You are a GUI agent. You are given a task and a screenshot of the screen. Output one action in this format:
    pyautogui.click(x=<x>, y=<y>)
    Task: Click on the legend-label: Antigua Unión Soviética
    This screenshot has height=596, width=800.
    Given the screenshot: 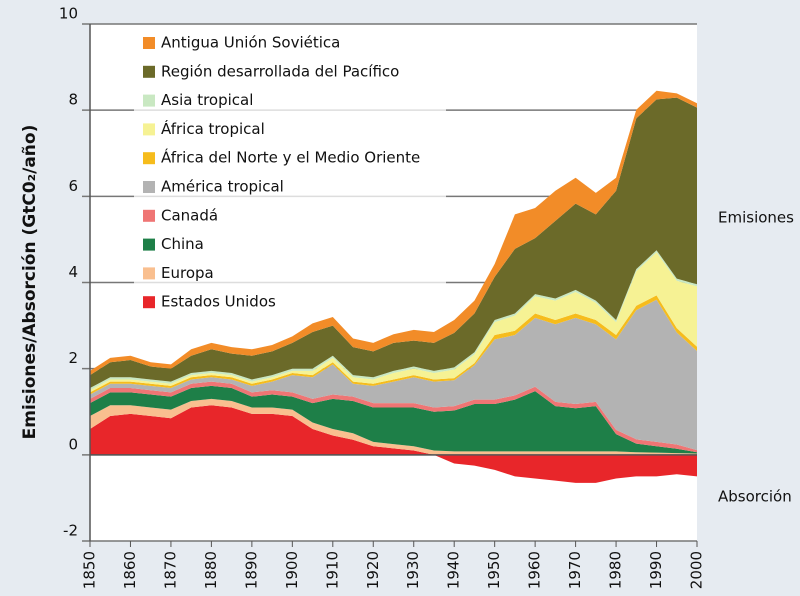 What is the action you would take?
    pyautogui.click(x=250, y=43)
    